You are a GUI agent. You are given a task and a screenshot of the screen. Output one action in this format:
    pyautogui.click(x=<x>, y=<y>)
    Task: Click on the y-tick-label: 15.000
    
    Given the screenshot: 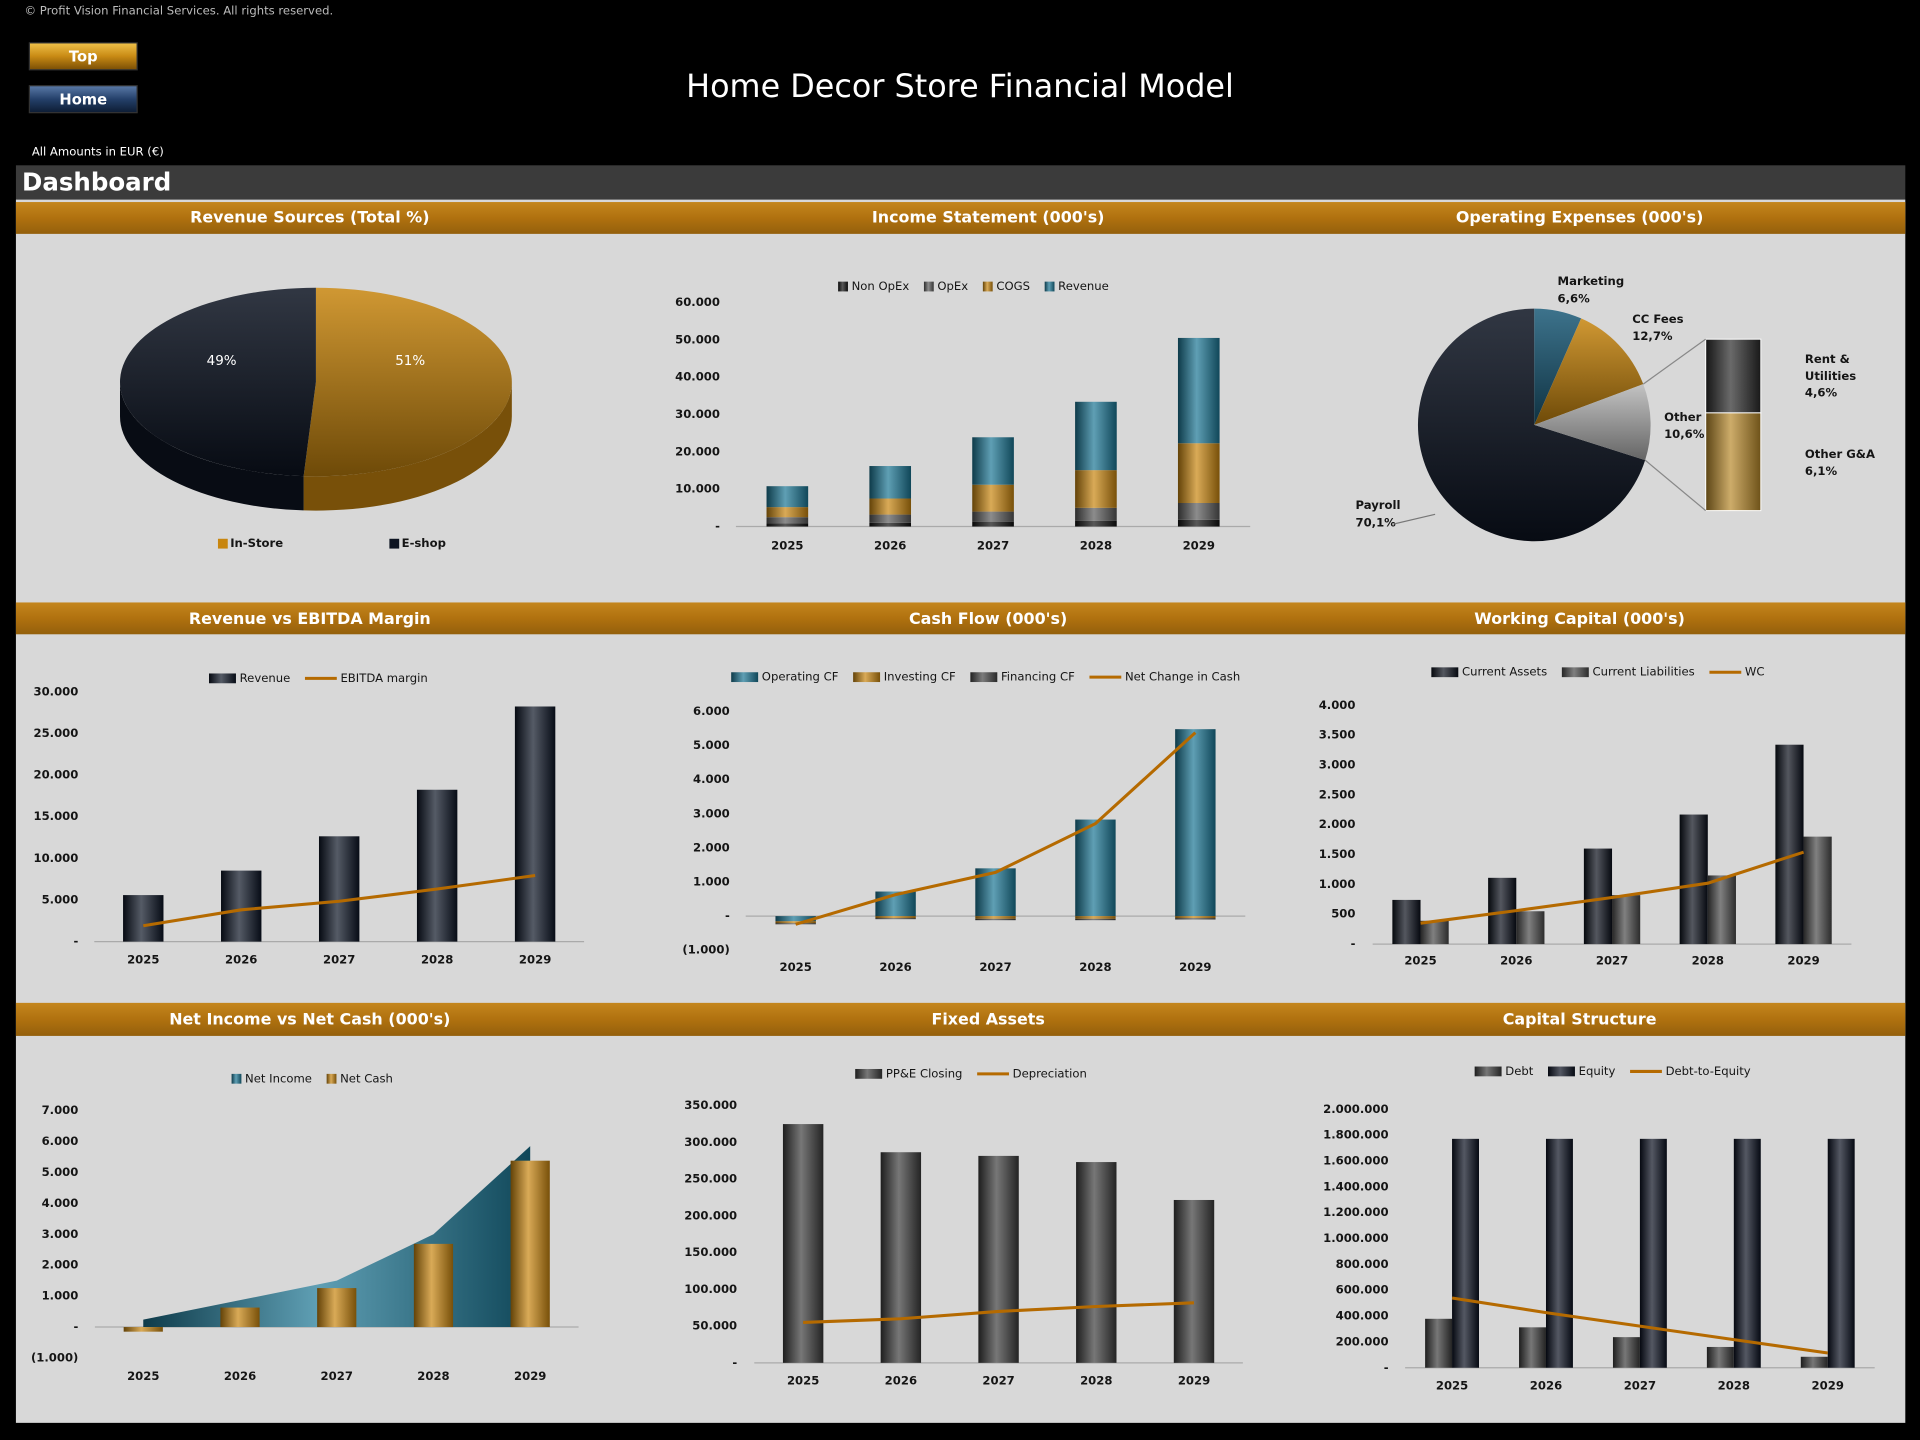 What is the action you would take?
    pyautogui.click(x=55, y=816)
    